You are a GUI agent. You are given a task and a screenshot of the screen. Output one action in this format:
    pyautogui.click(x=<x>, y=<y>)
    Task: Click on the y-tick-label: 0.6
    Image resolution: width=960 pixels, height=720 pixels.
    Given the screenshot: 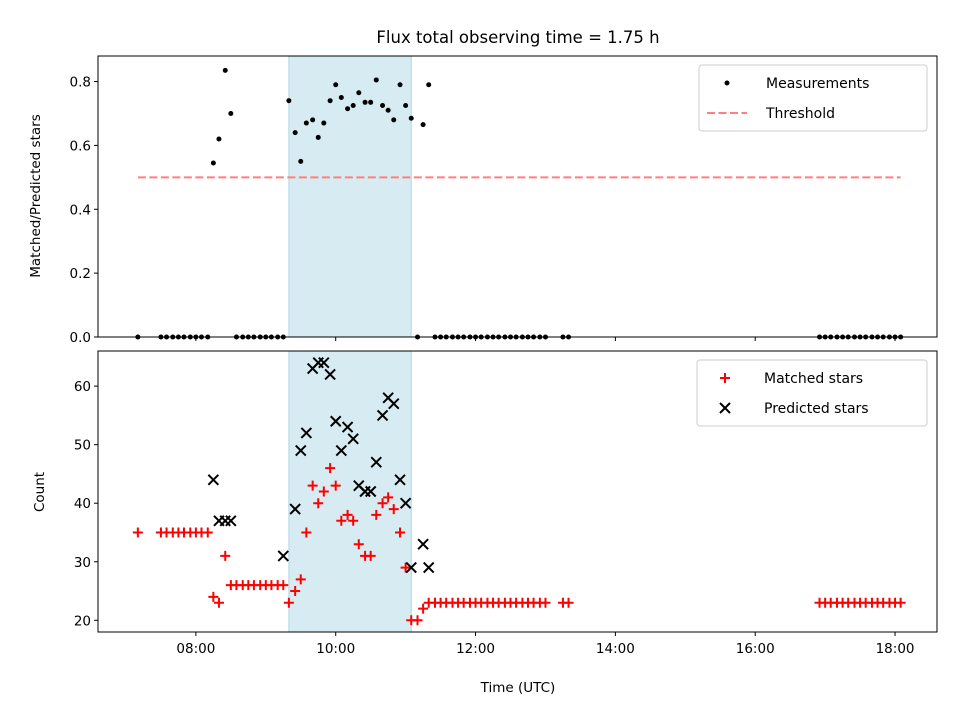 What is the action you would take?
    pyautogui.click(x=80, y=146)
    